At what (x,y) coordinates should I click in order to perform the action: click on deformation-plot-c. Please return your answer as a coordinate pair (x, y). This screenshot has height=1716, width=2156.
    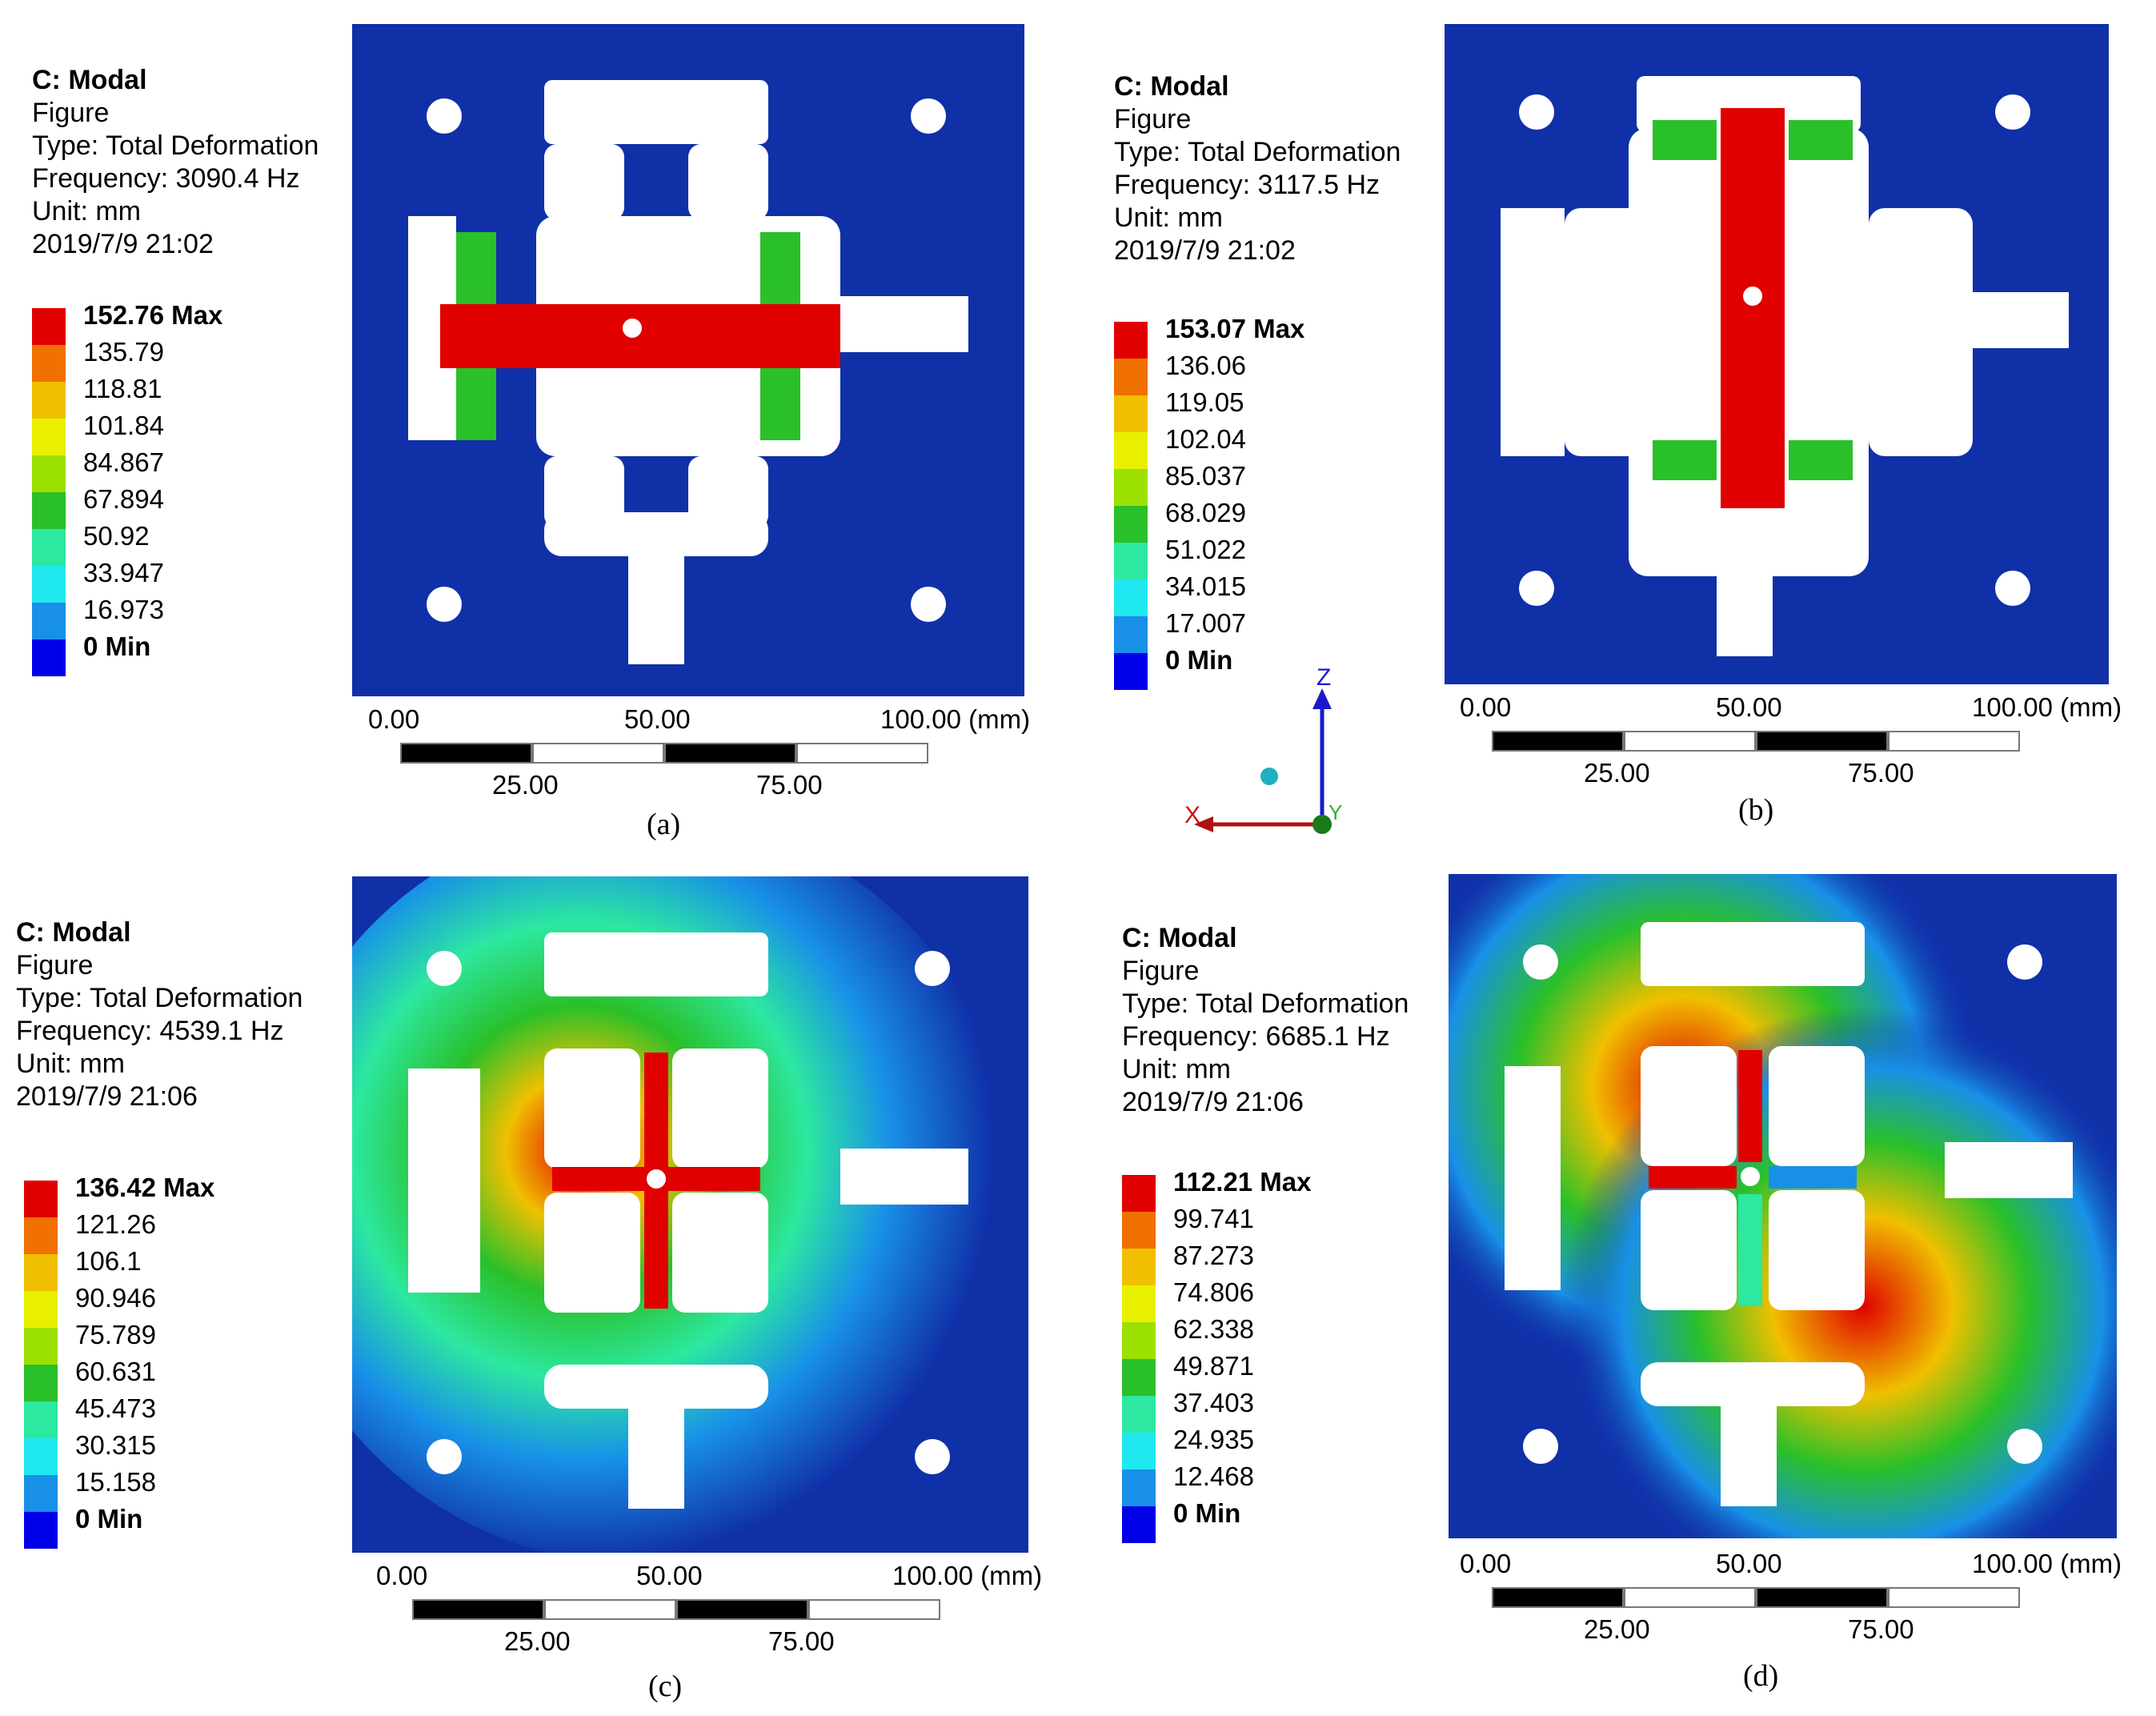
    Looking at the image, I should click on (690, 1215).